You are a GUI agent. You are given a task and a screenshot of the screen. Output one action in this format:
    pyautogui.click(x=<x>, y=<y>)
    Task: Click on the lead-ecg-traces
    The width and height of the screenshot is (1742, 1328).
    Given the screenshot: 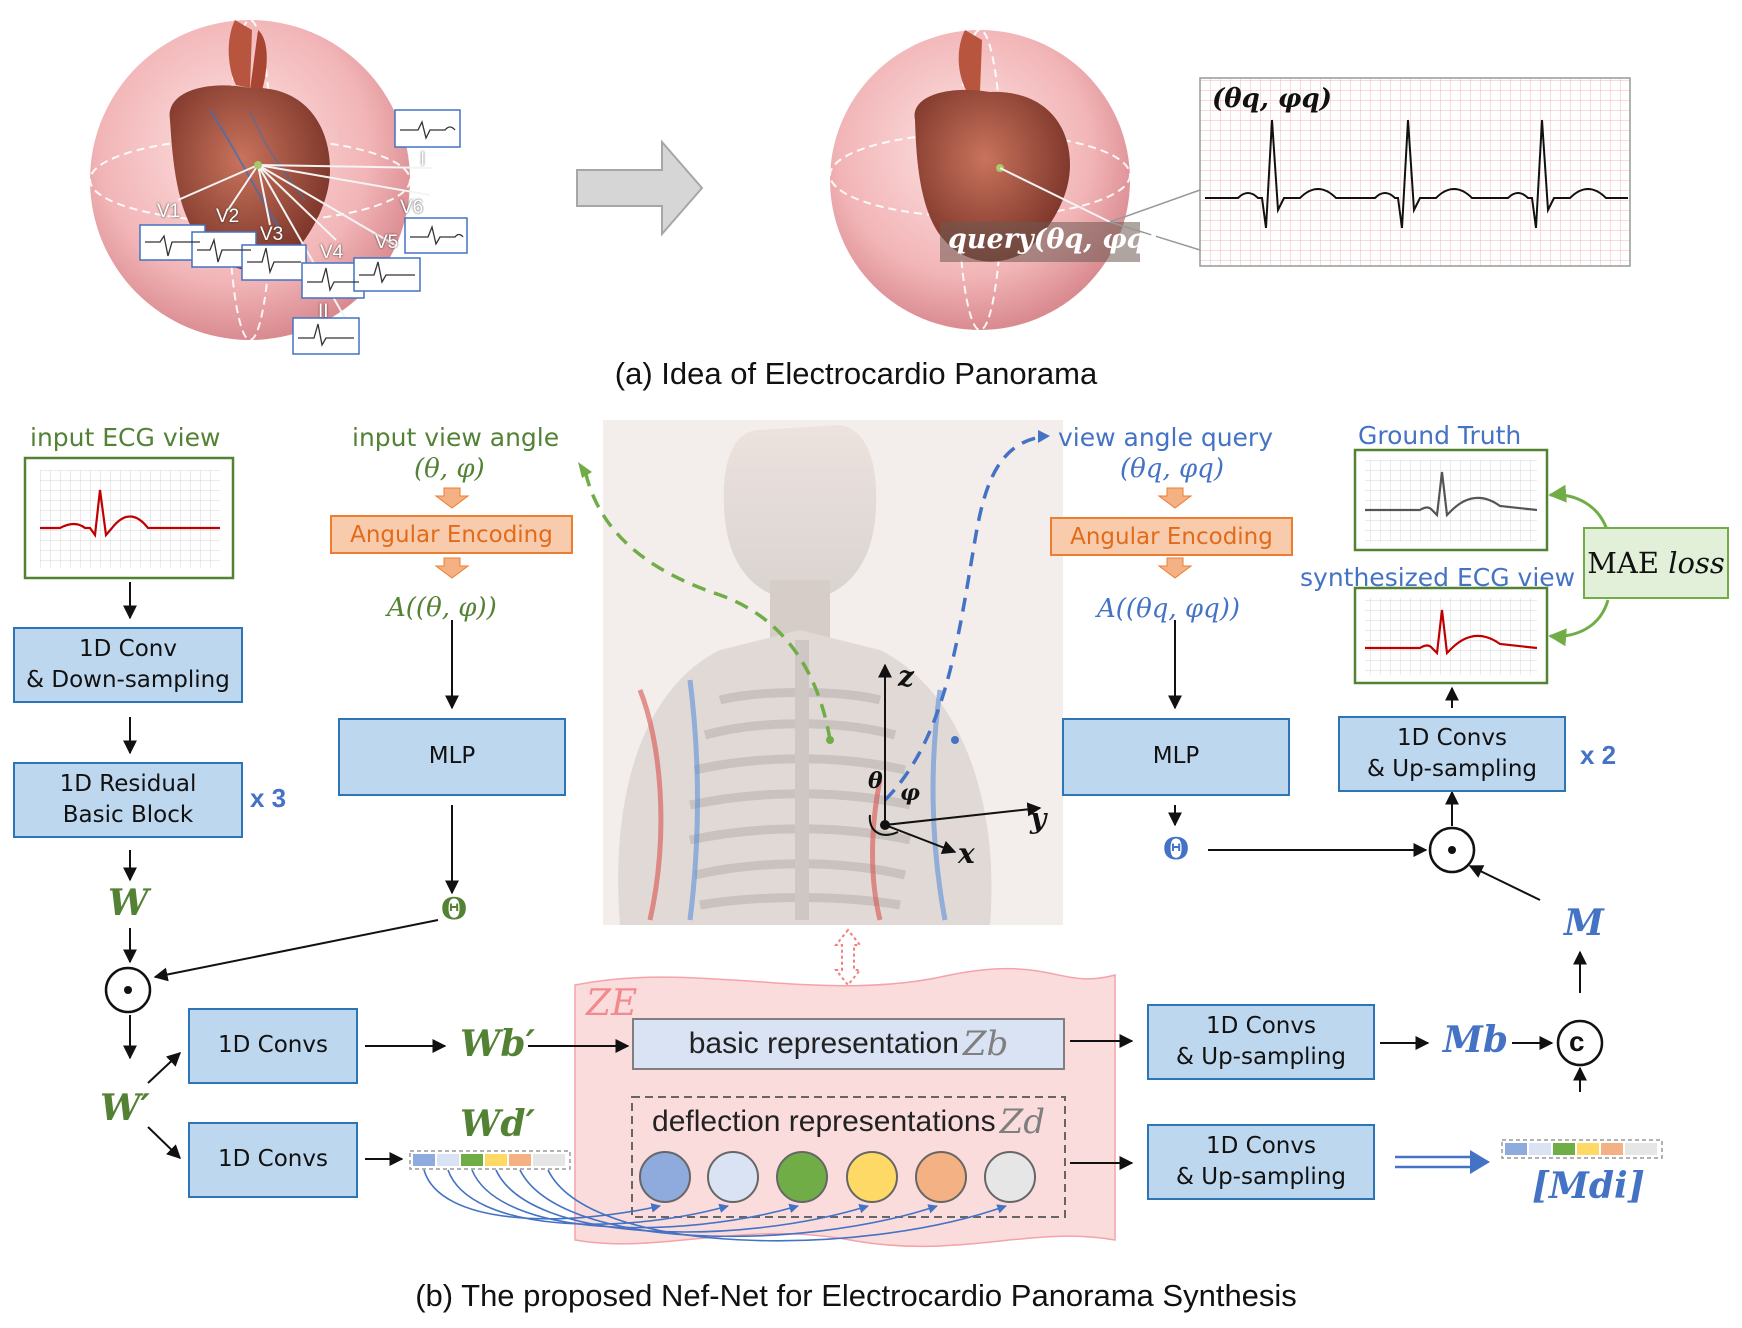 What is the action you would take?
    pyautogui.click(x=304, y=233)
    